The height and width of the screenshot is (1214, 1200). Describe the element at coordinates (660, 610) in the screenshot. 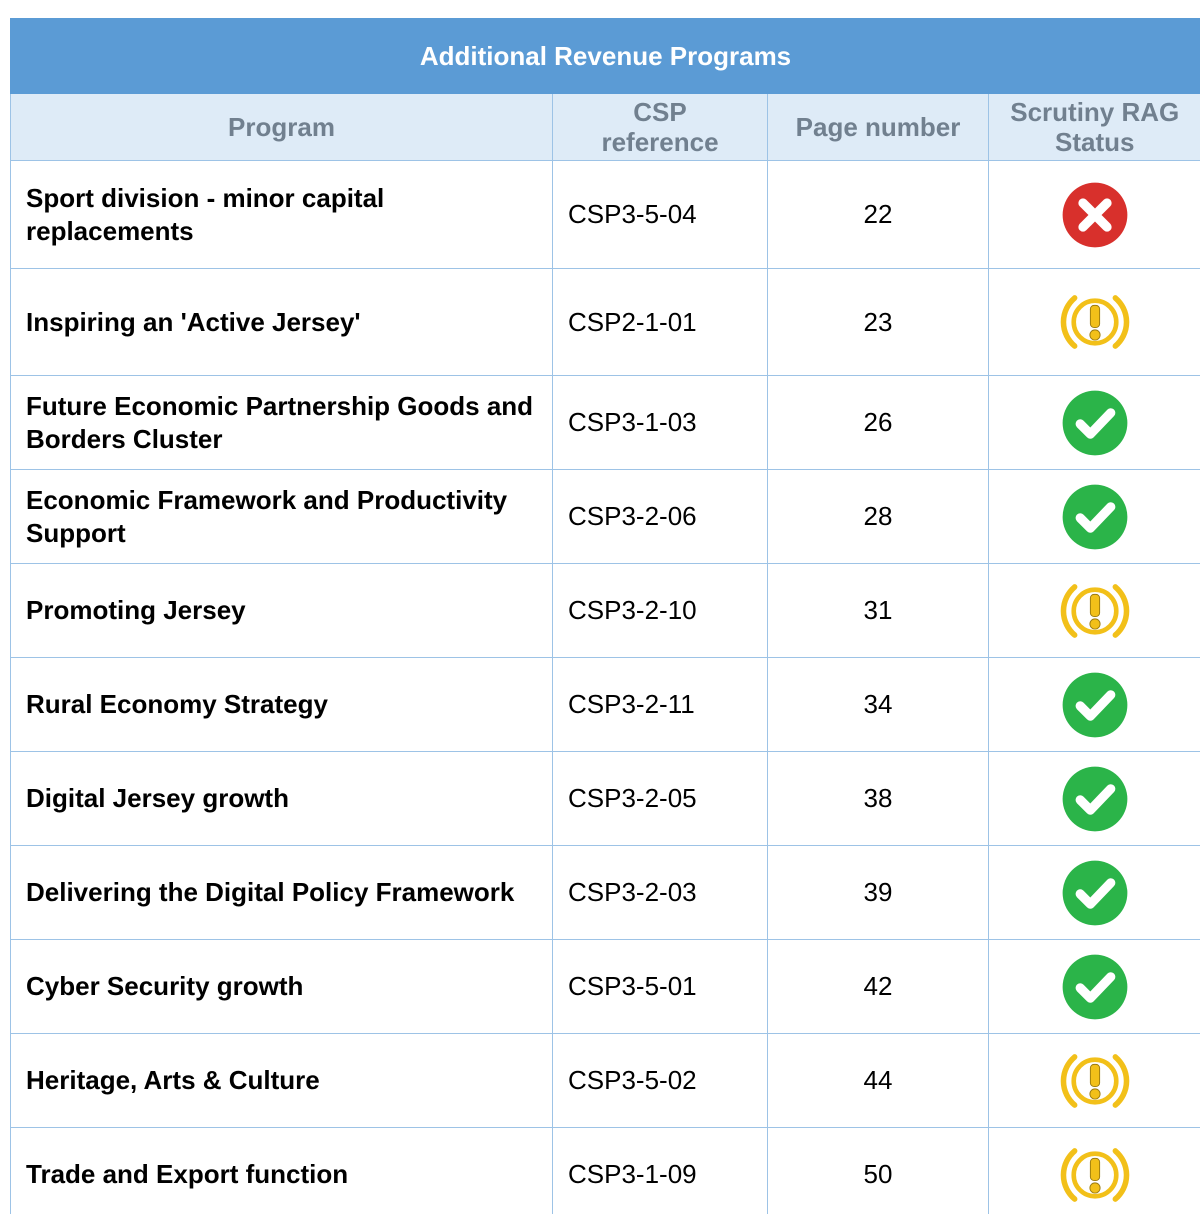

I see `csp-ref: CSP3-2-10` at that location.